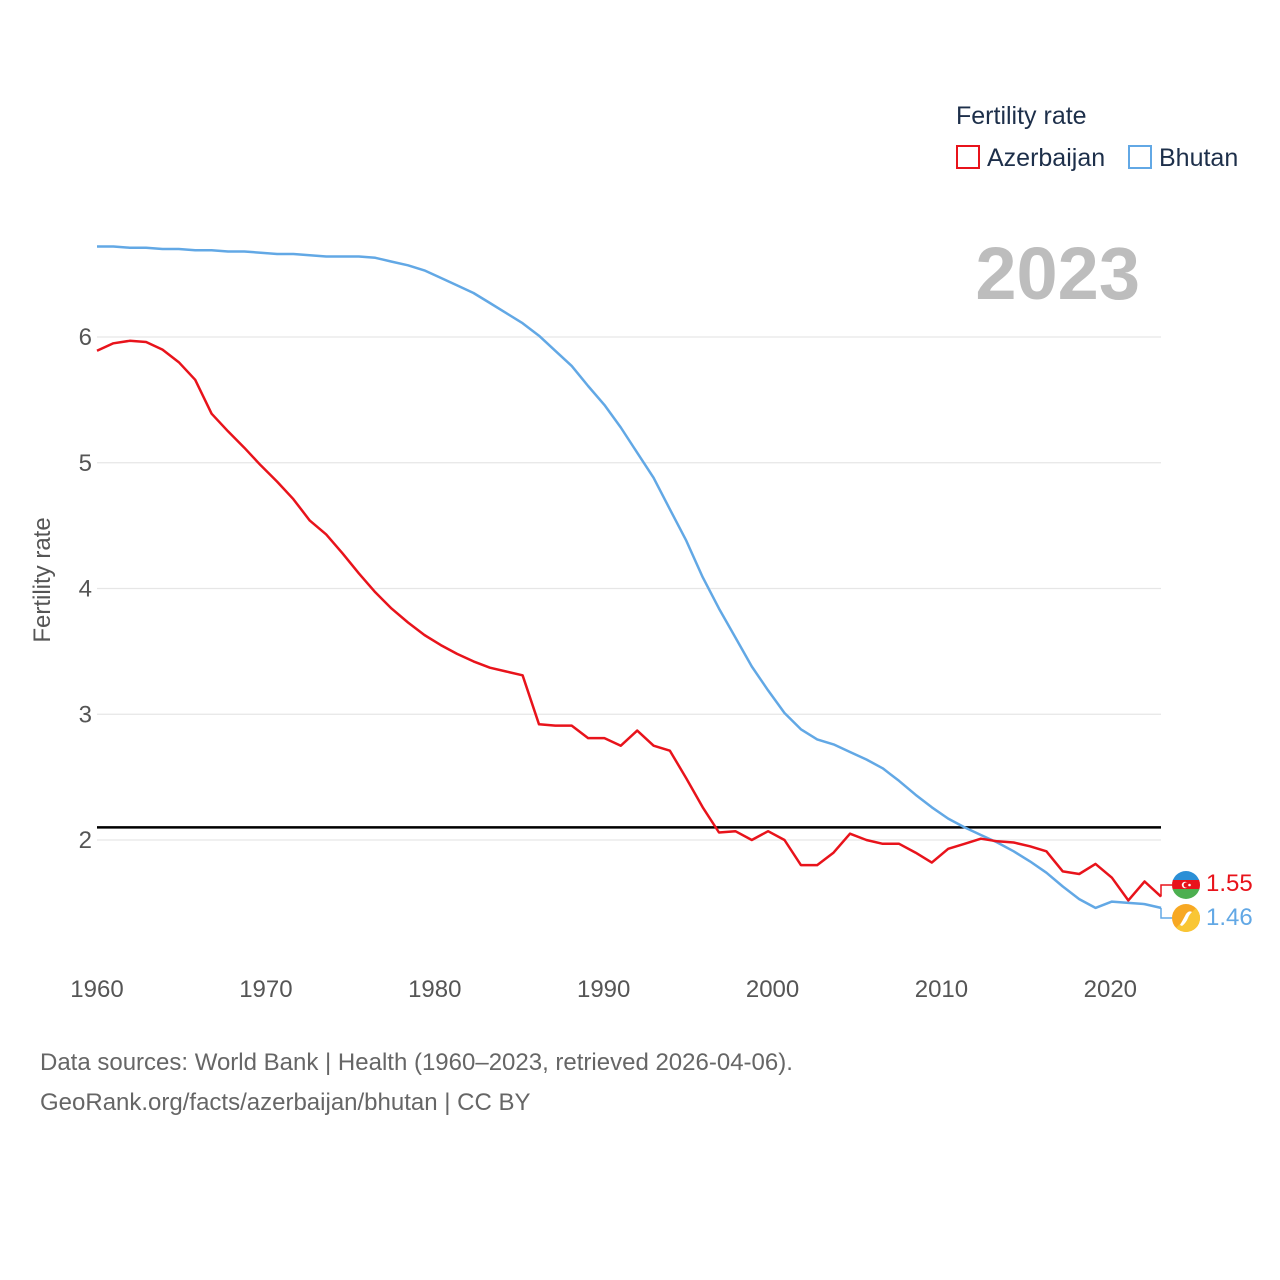 The width and height of the screenshot is (1280, 1280). What do you see at coordinates (265, 989) in the screenshot?
I see `x-tick-label: 1970` at bounding box center [265, 989].